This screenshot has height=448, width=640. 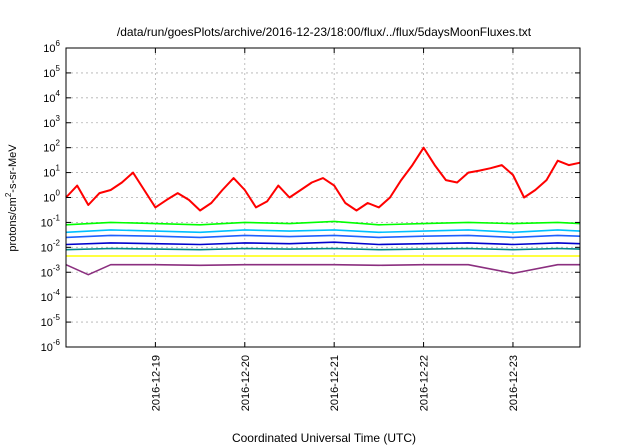 I want to click on y-tick-label: 10⁶, so click(x=51, y=47).